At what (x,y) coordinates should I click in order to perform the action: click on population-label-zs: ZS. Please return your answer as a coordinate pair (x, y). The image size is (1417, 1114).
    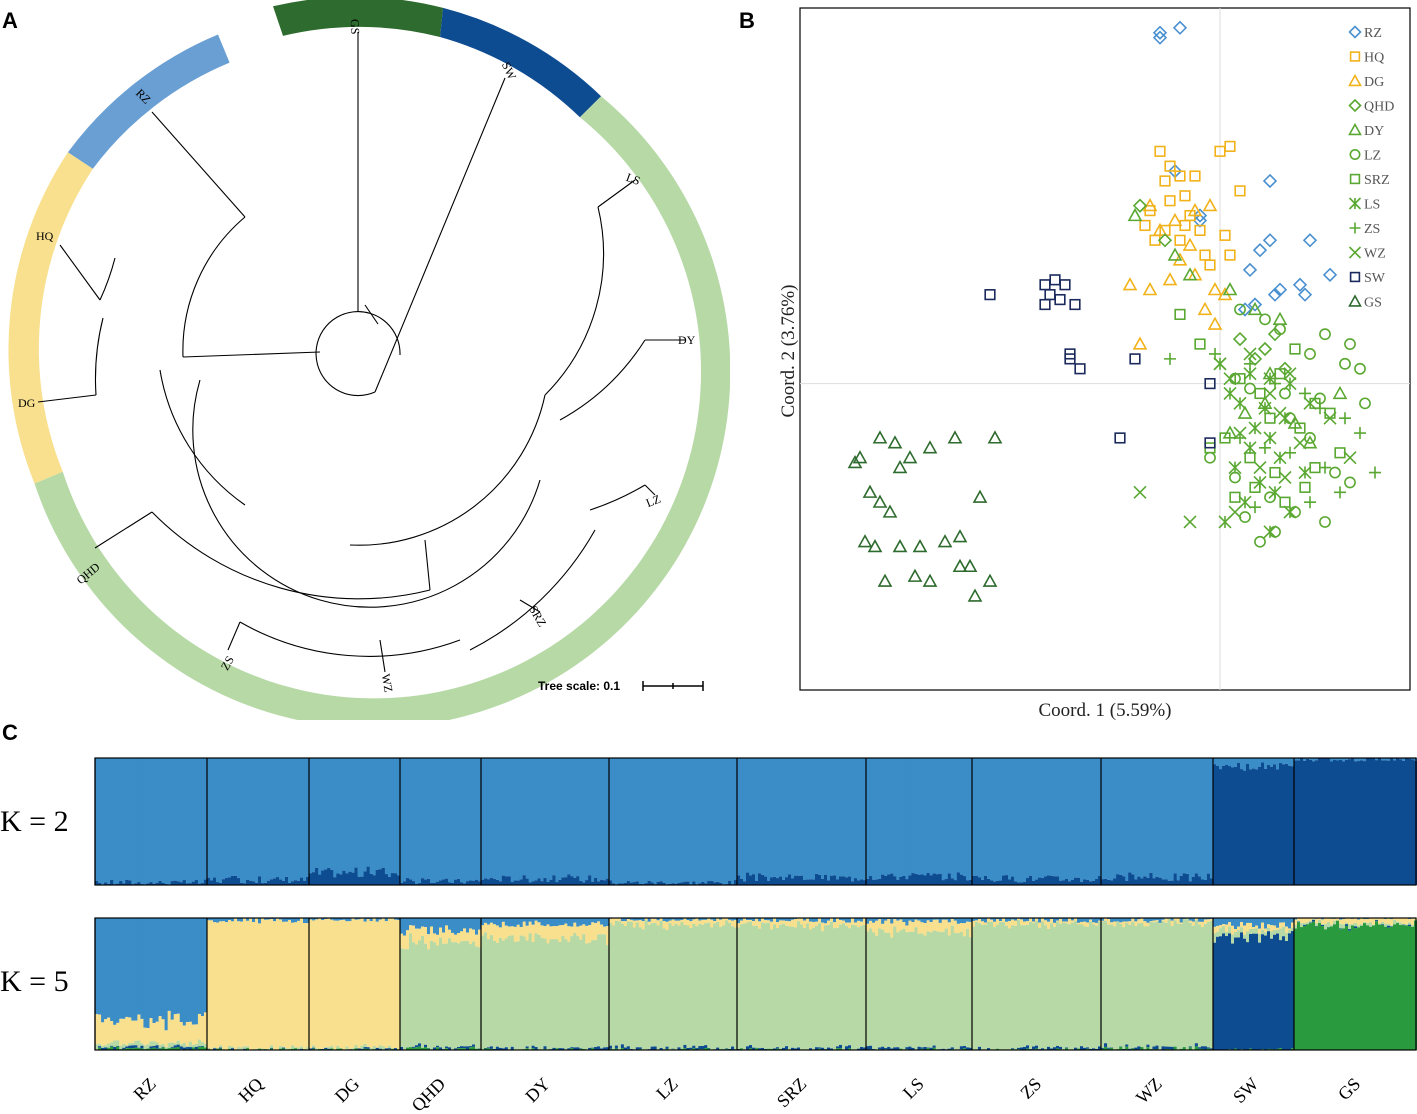
    Looking at the image, I should click on (1030, 1088).